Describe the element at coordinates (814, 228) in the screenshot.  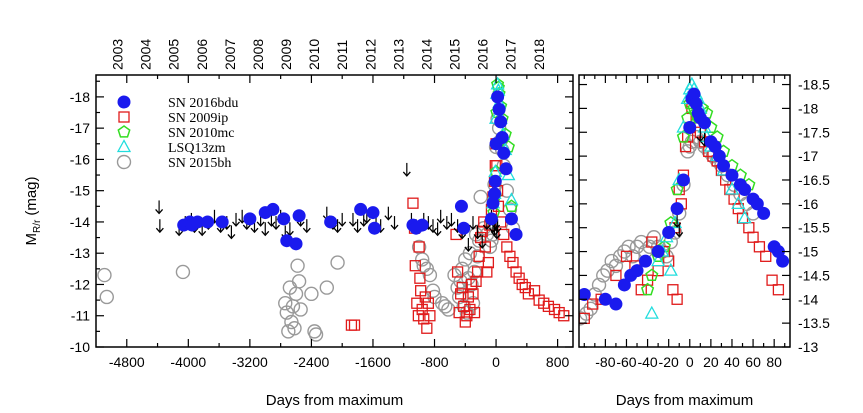
I see `right-y-tick-label: -15.5` at that location.